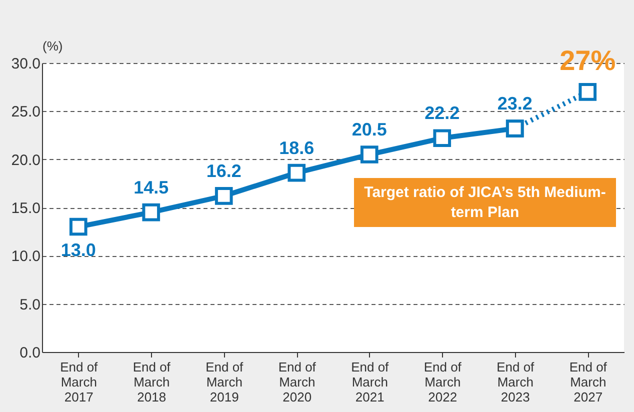 The image size is (634, 412). I want to click on data-label: 20.5, so click(369, 130).